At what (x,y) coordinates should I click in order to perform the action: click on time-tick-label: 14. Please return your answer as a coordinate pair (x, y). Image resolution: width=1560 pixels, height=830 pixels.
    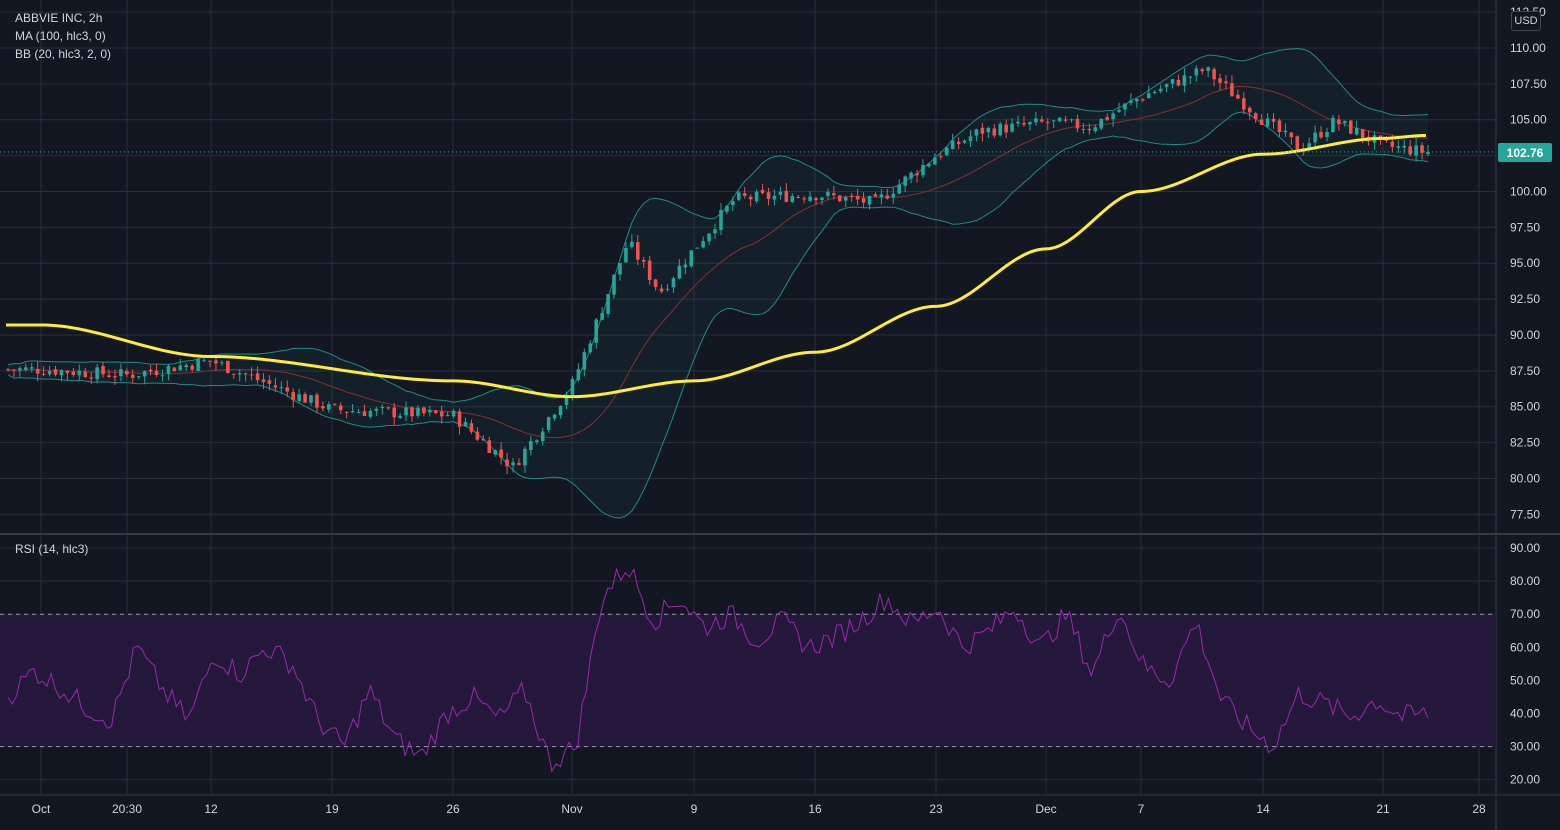
    Looking at the image, I should click on (1263, 809).